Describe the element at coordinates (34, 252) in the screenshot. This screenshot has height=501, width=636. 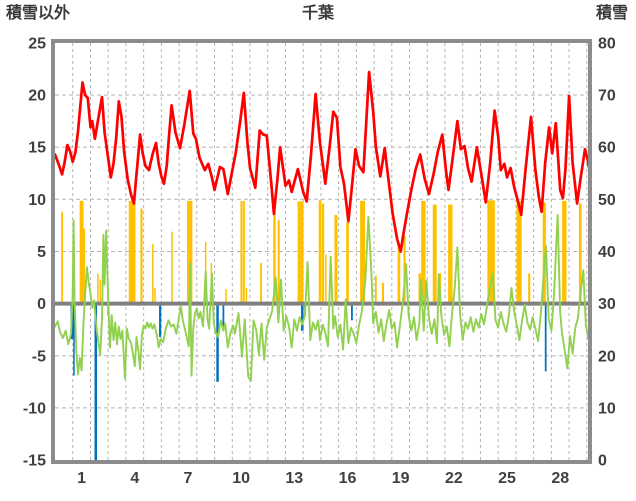
I see `left-axis-tick-labels: 25 20 15 10 5 0 -5 -10 -15` at that location.